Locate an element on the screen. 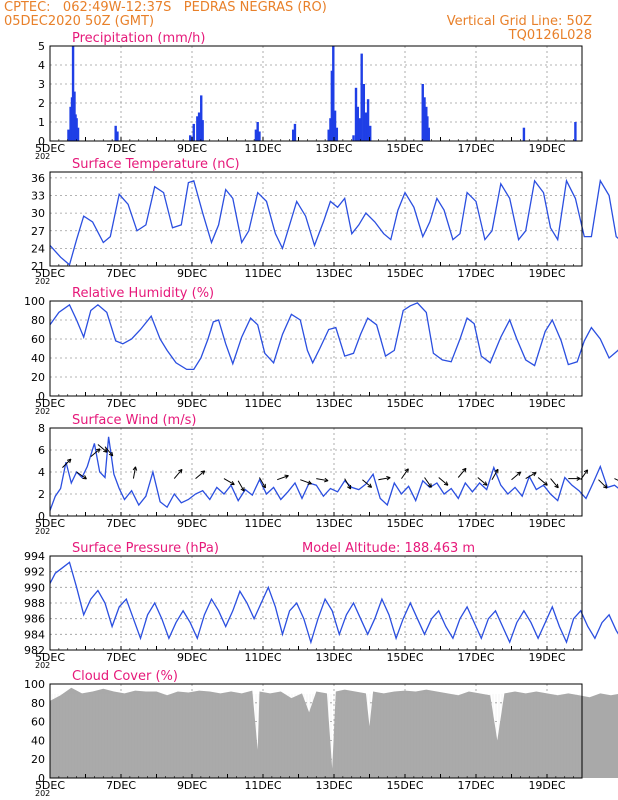 The image size is (618, 800). y-tick-label: 984 is located at coordinates (34, 634).